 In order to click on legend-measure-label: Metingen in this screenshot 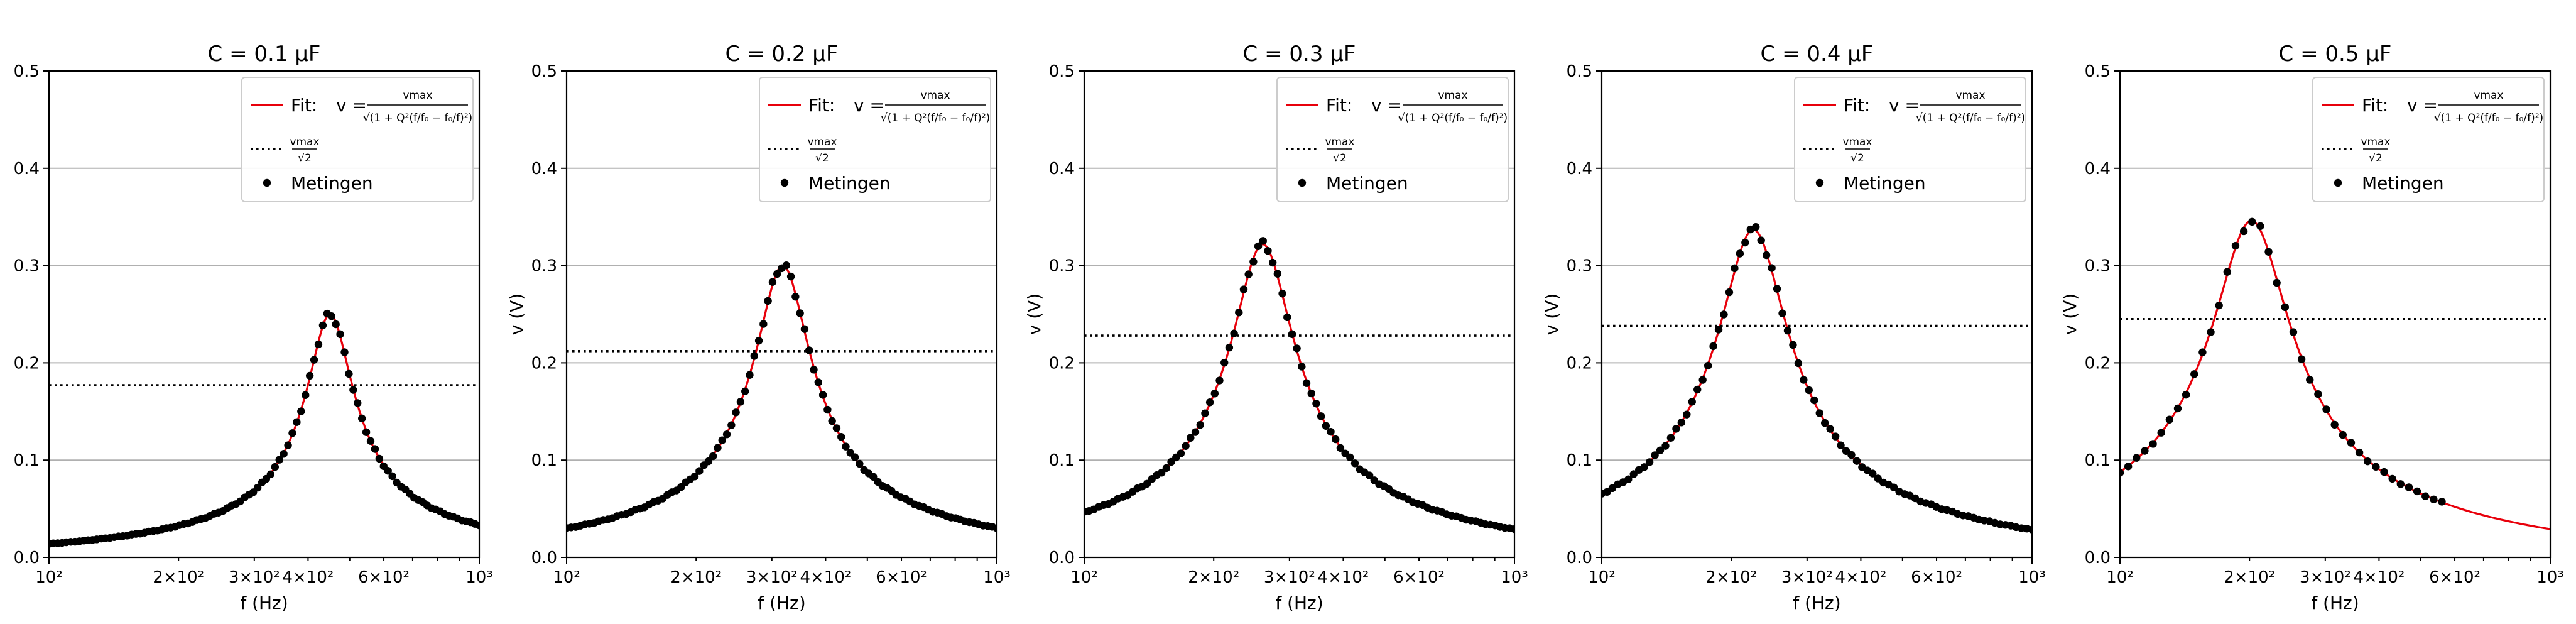, I will do `click(2403, 183)`.